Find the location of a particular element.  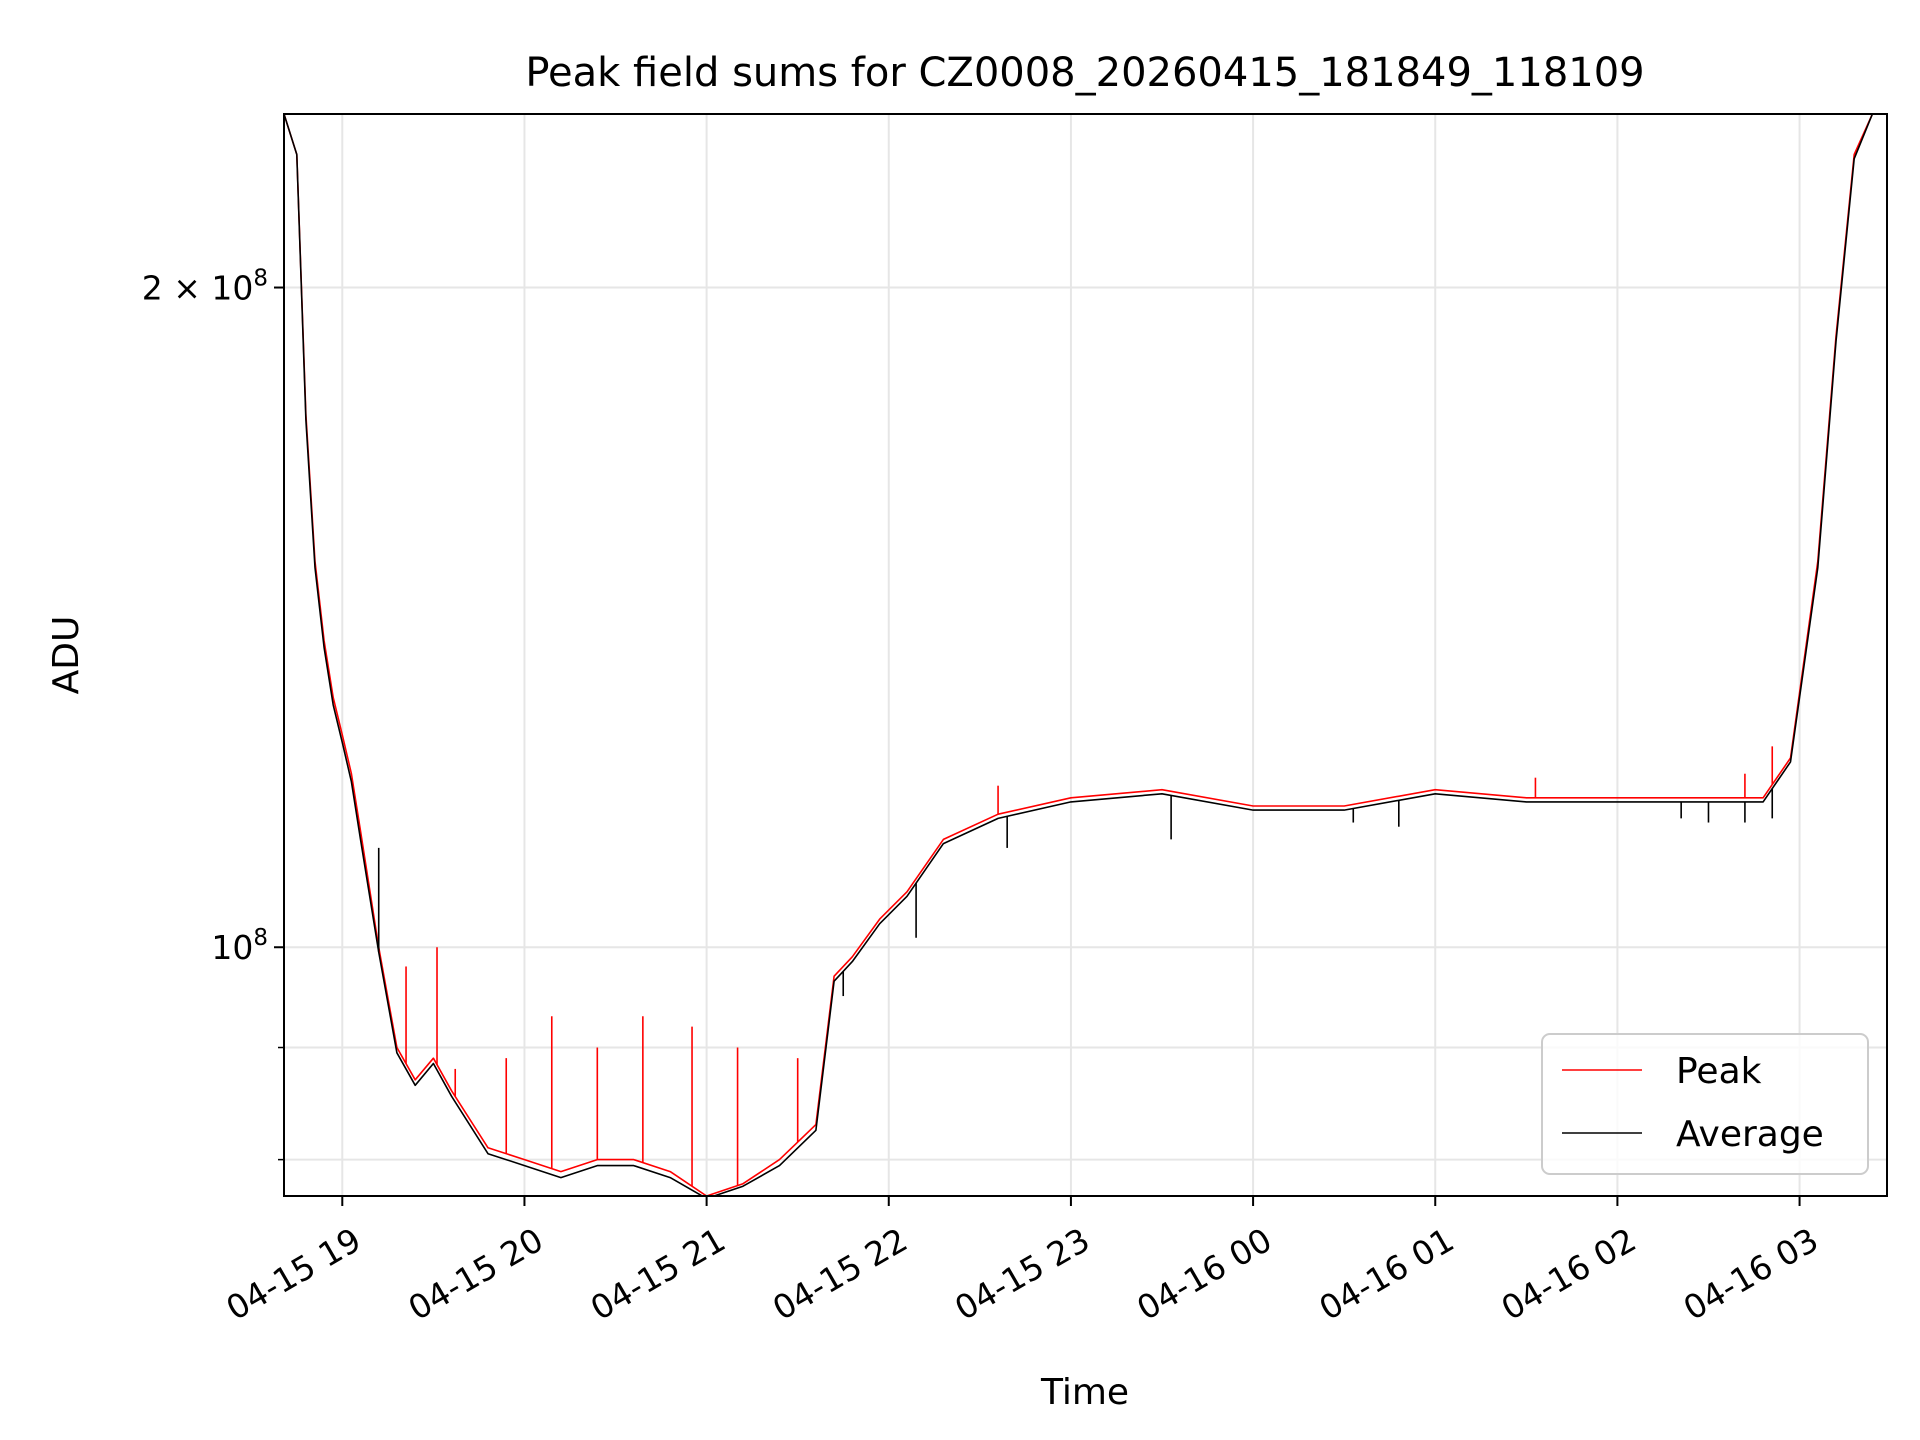

x-axis-label: Time is located at coordinates (1084, 1392).